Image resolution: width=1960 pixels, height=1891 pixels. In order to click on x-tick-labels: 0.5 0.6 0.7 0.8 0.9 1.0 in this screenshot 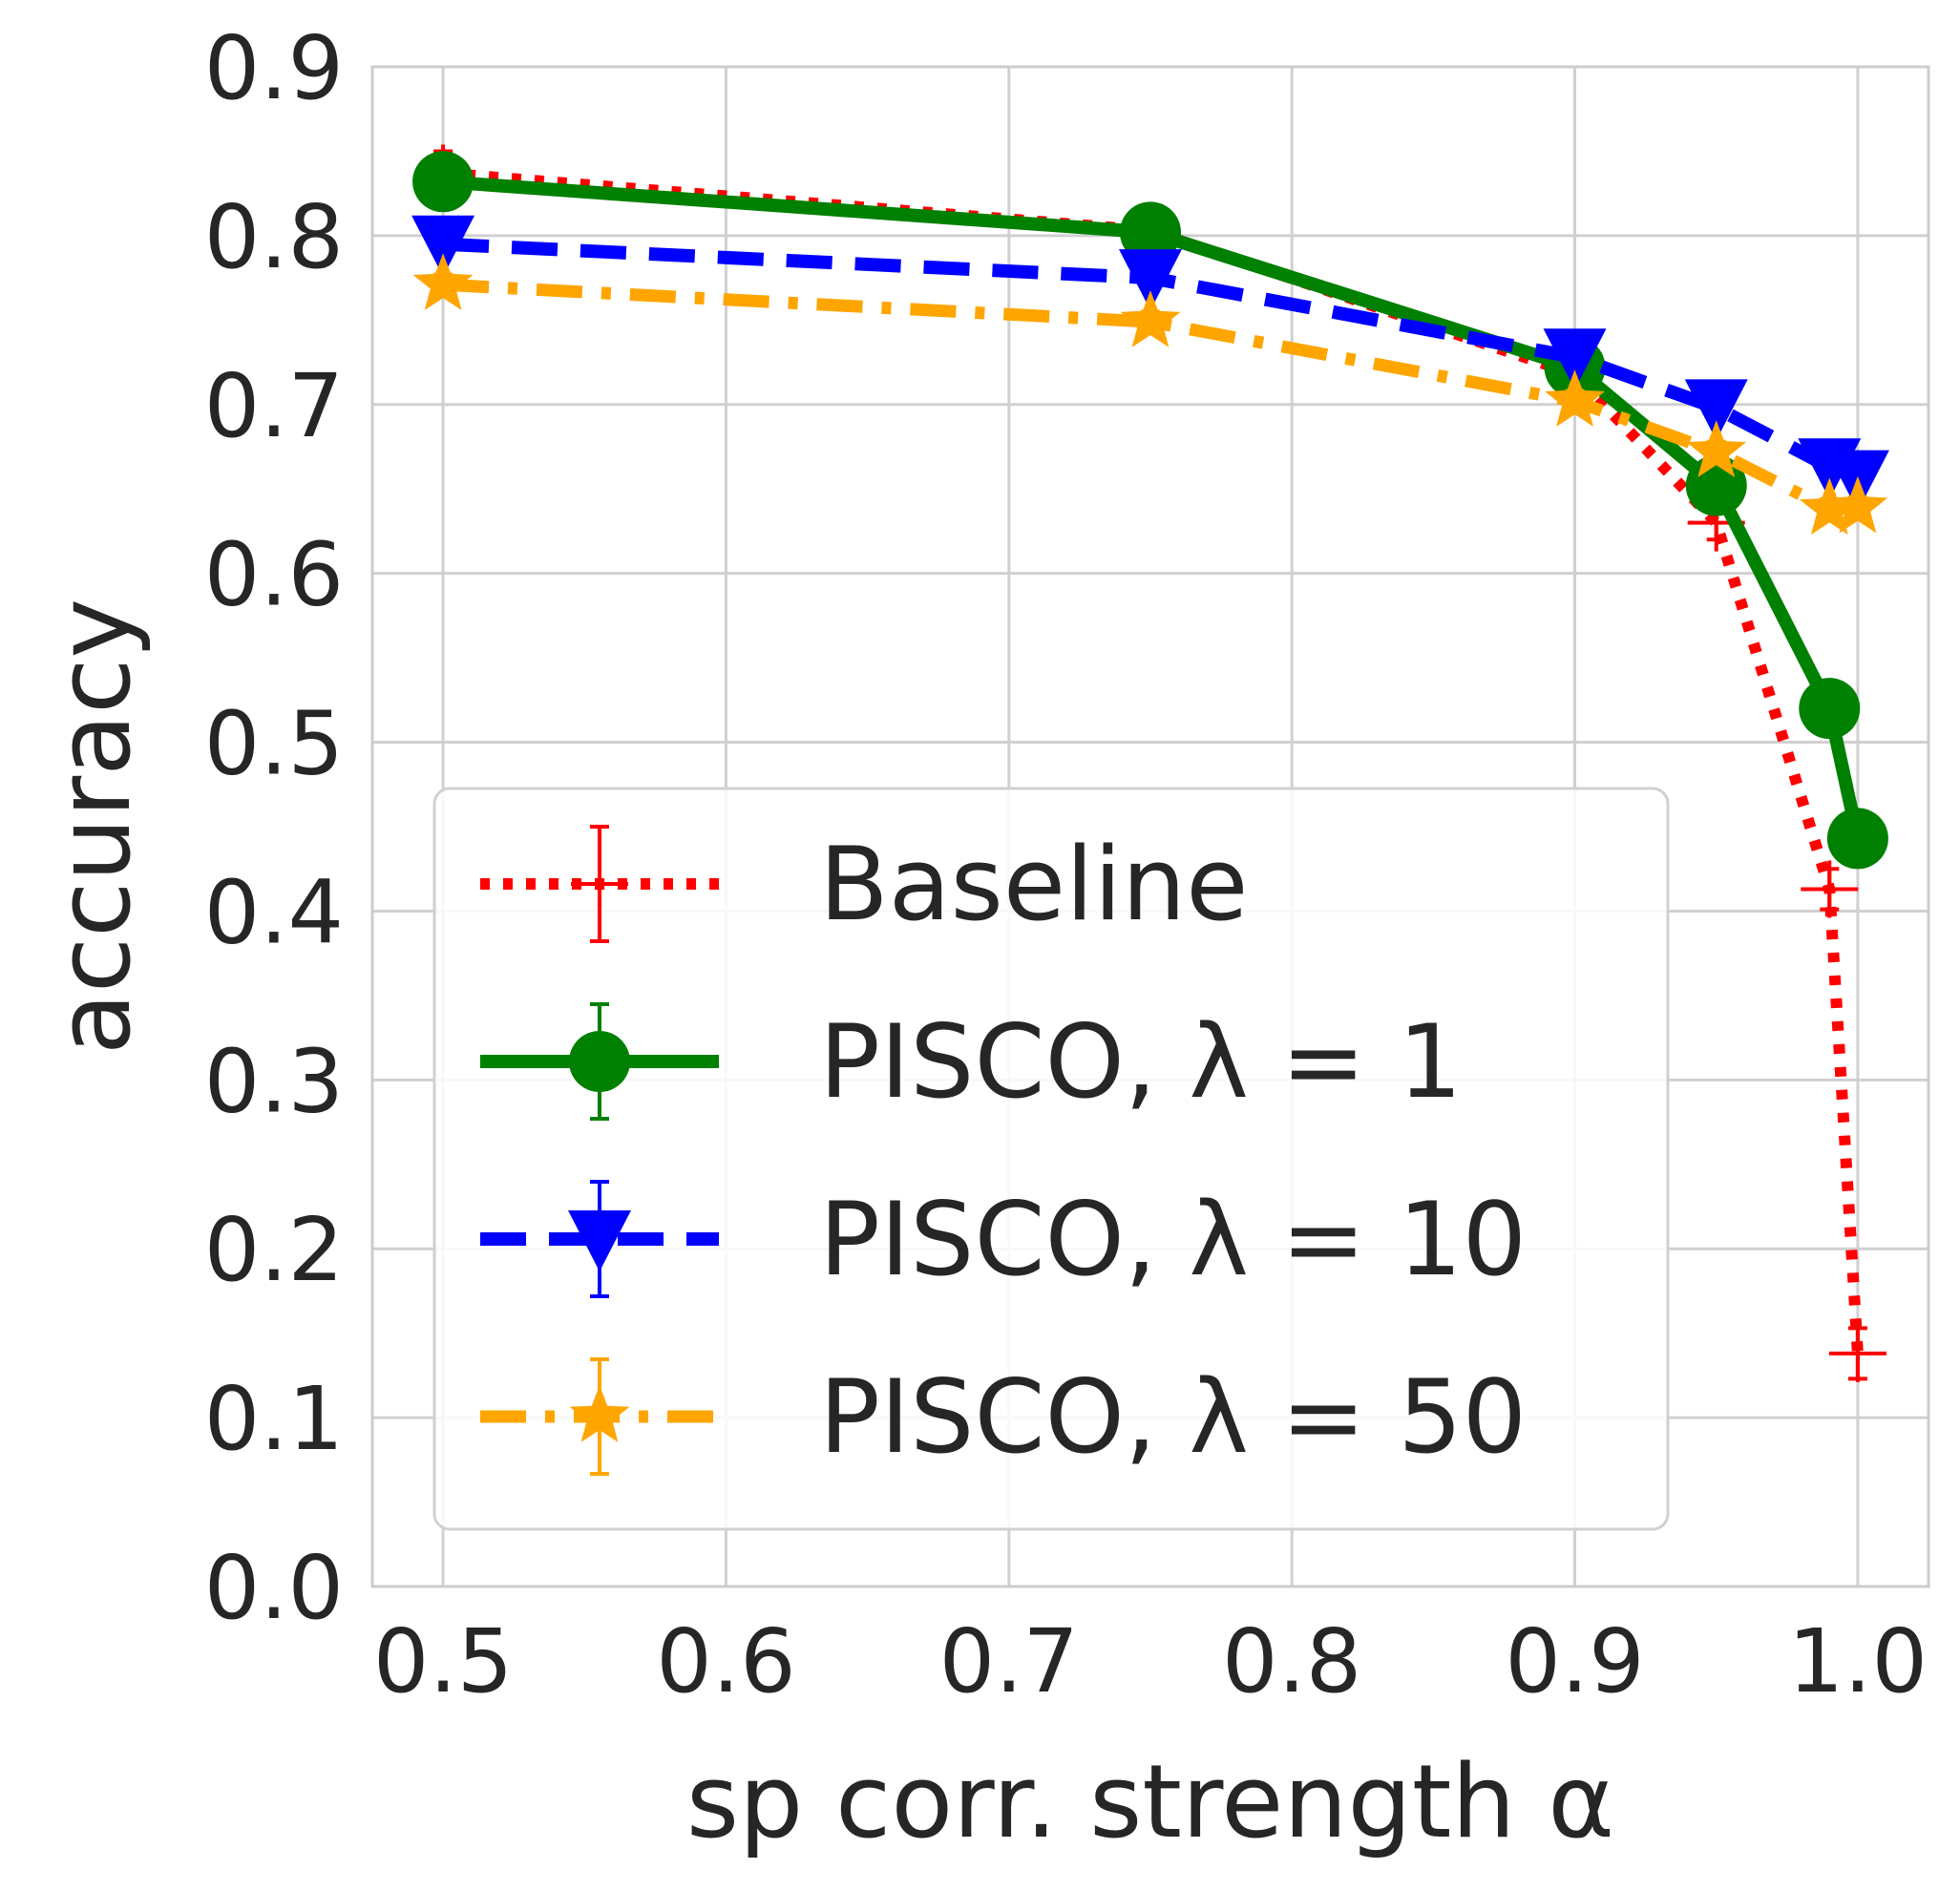, I will do `click(1150, 1661)`.